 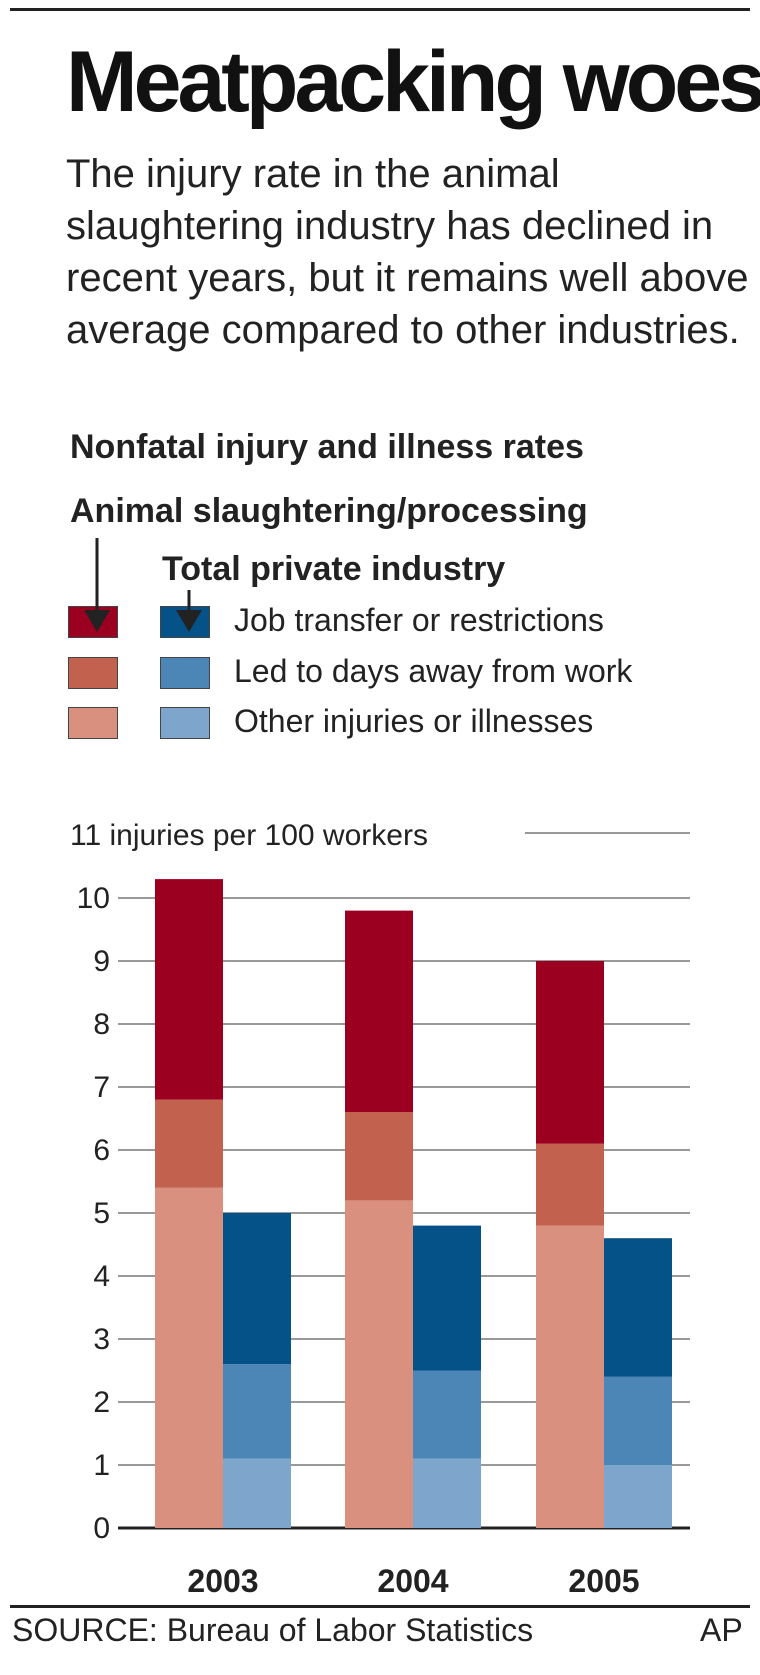 I want to click on bar-total-job-2003, so click(x=257, y=1289).